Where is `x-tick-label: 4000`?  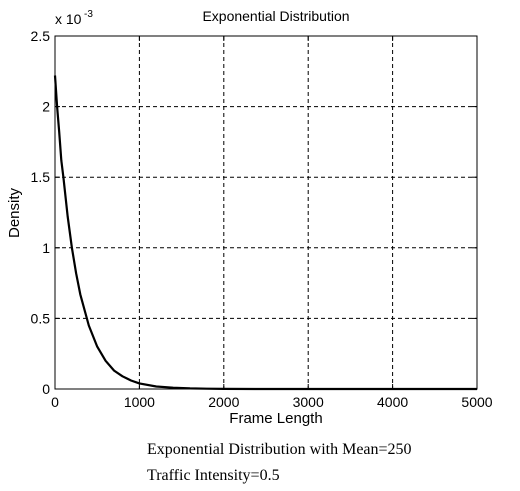
x-tick-label: 4000 is located at coordinates (392, 402).